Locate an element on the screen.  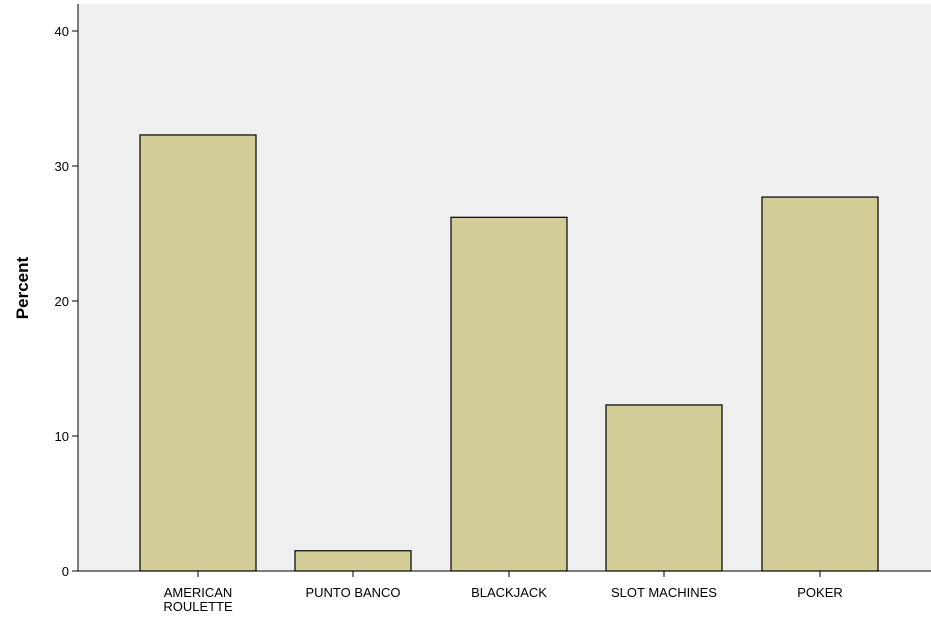
y-tick-label: 10 is located at coordinates (62, 436).